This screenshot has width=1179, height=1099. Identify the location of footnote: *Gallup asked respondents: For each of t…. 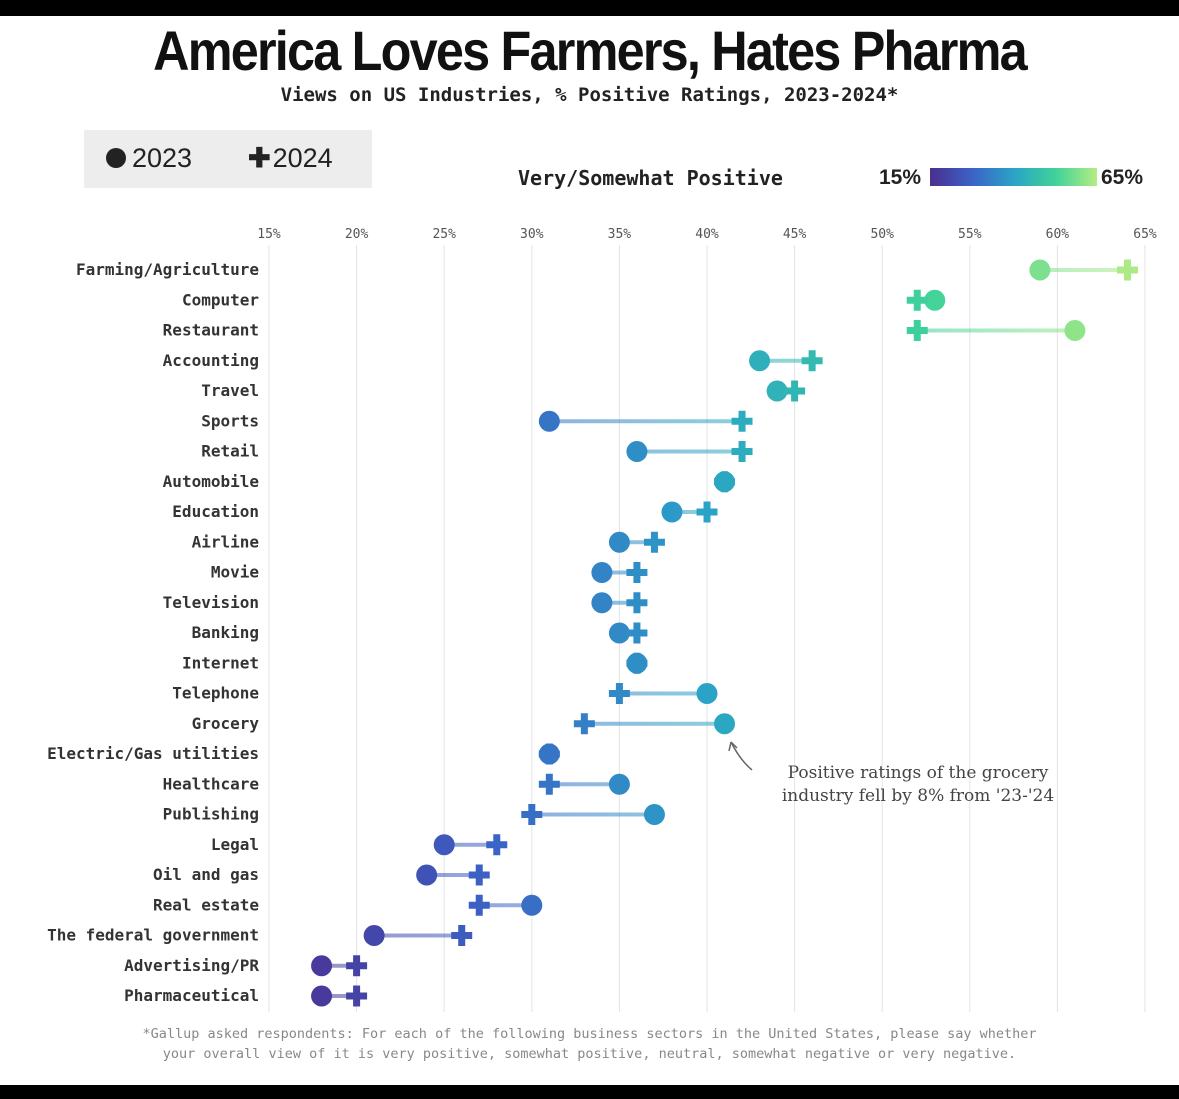
(589, 1044).